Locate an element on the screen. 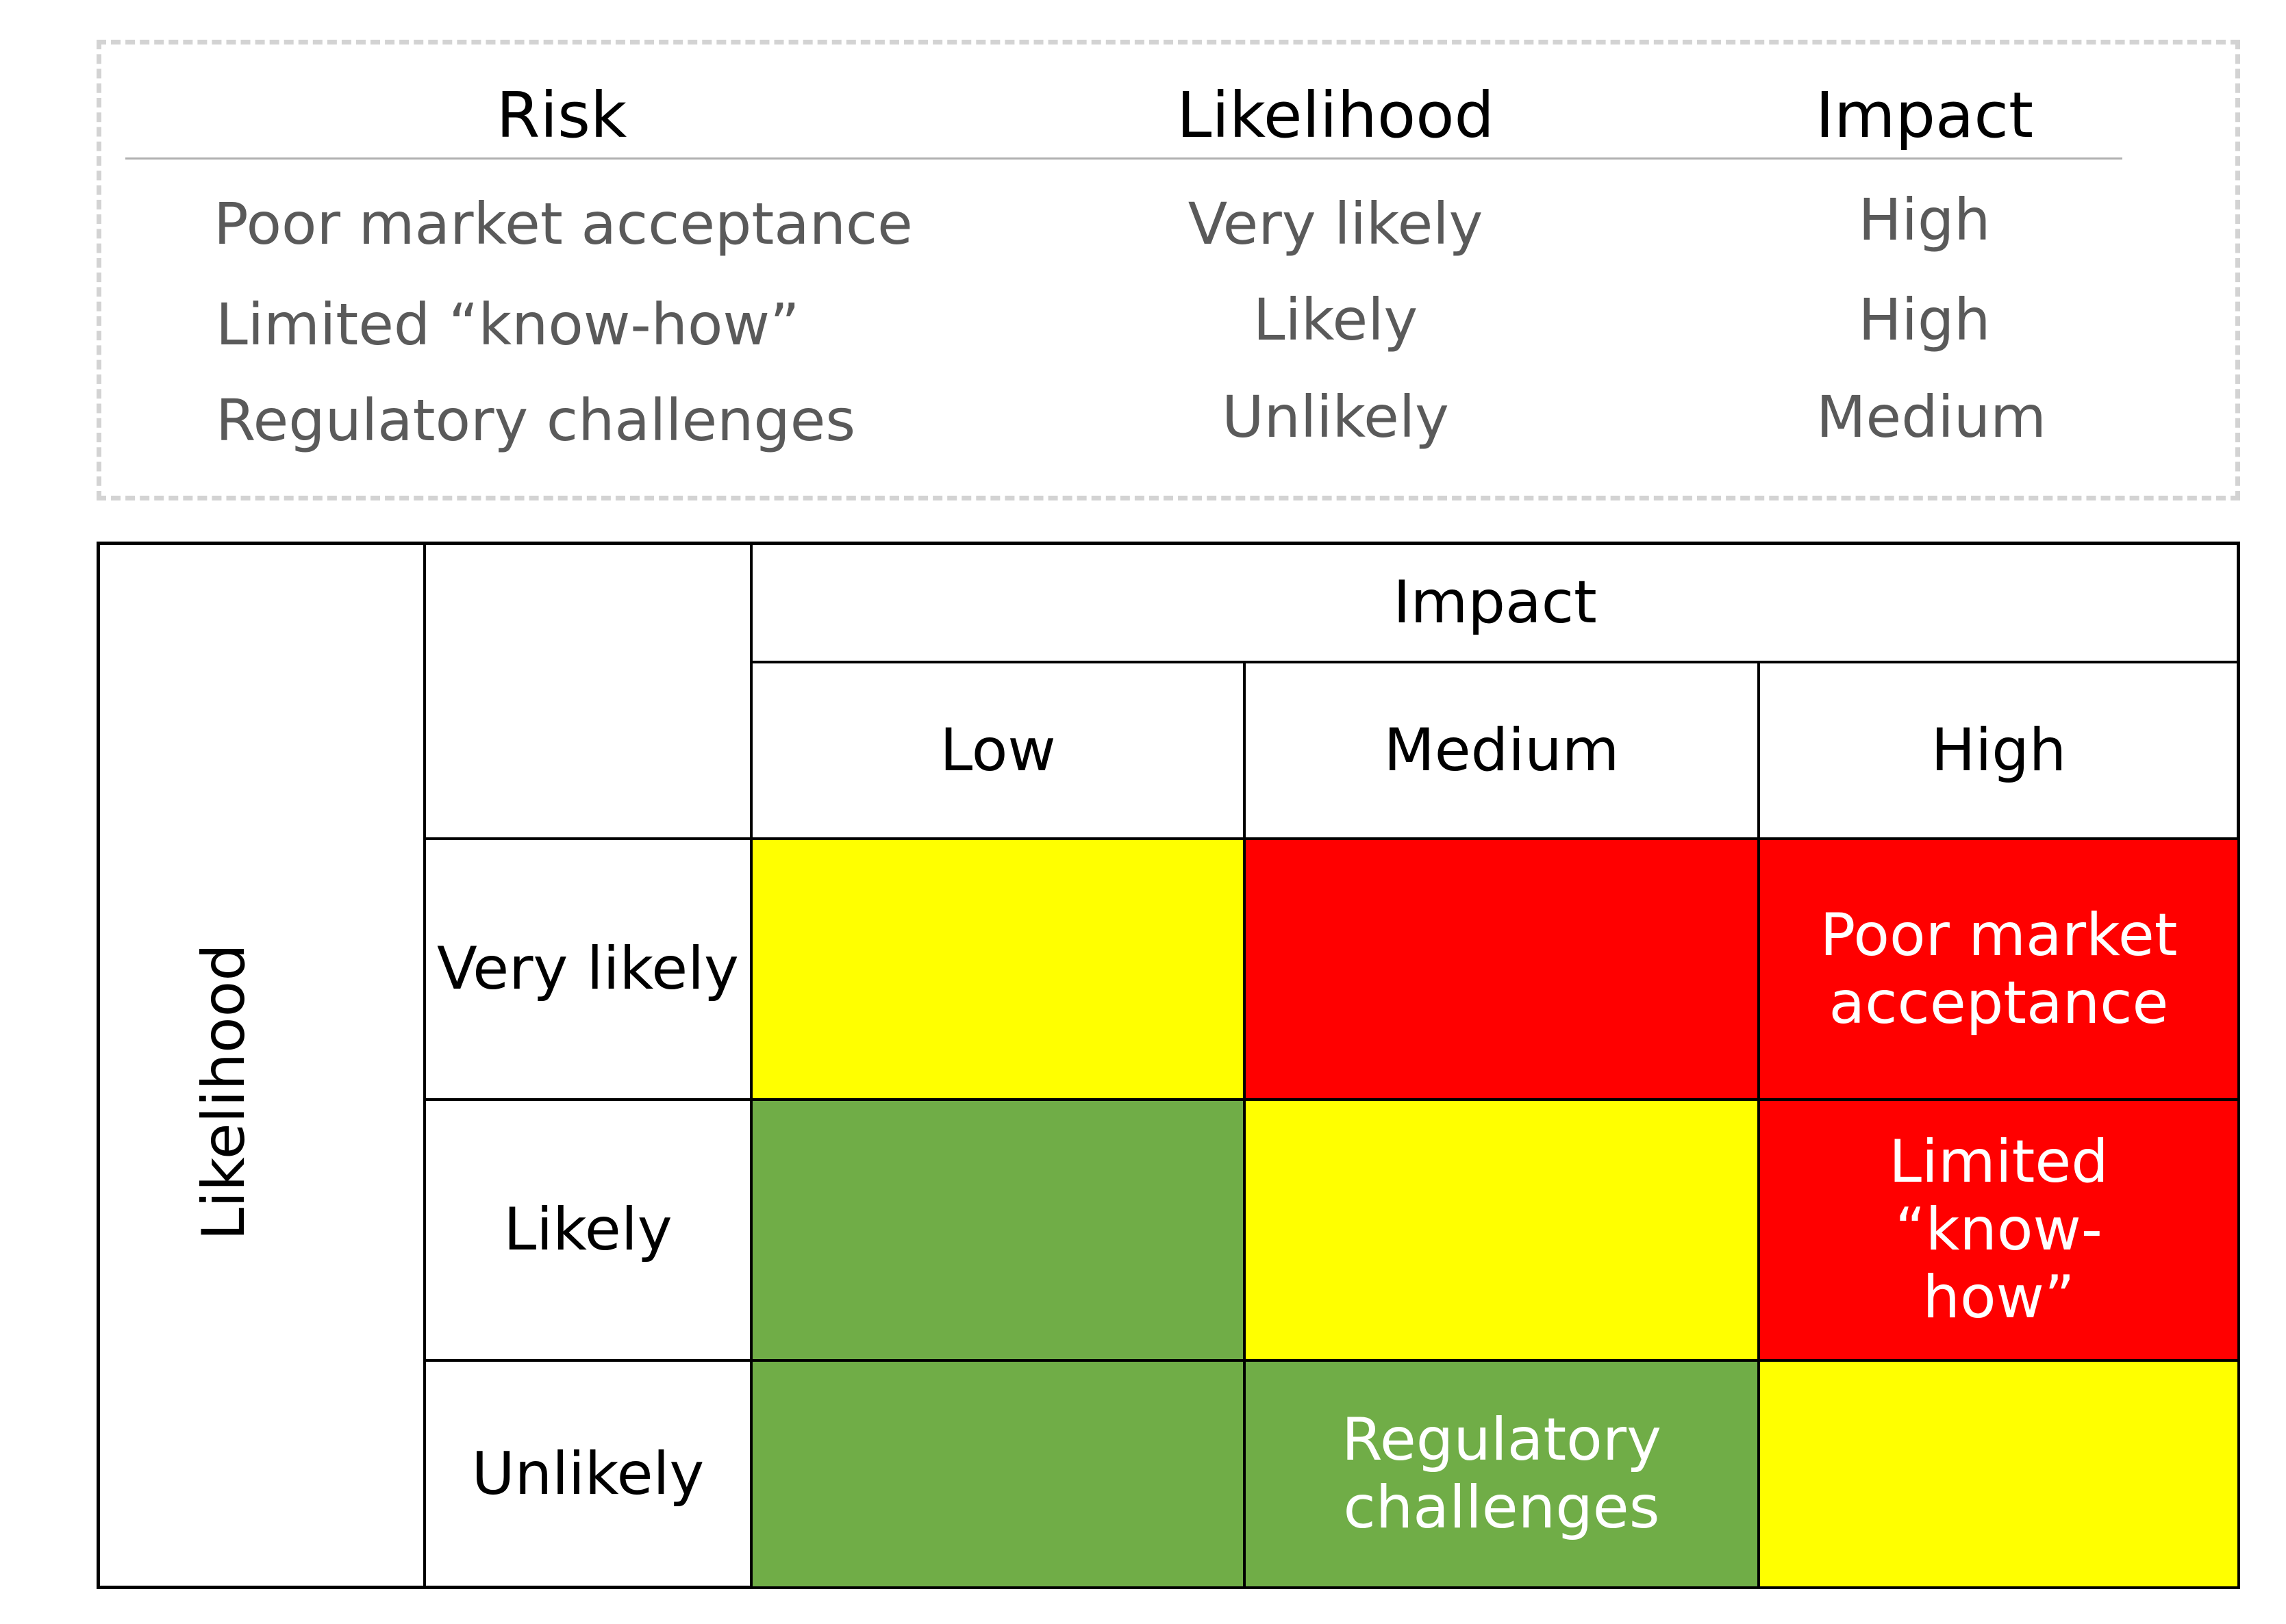 This screenshot has width=2286, height=1624. impact-level-medium: Medium is located at coordinates (1502, 750).